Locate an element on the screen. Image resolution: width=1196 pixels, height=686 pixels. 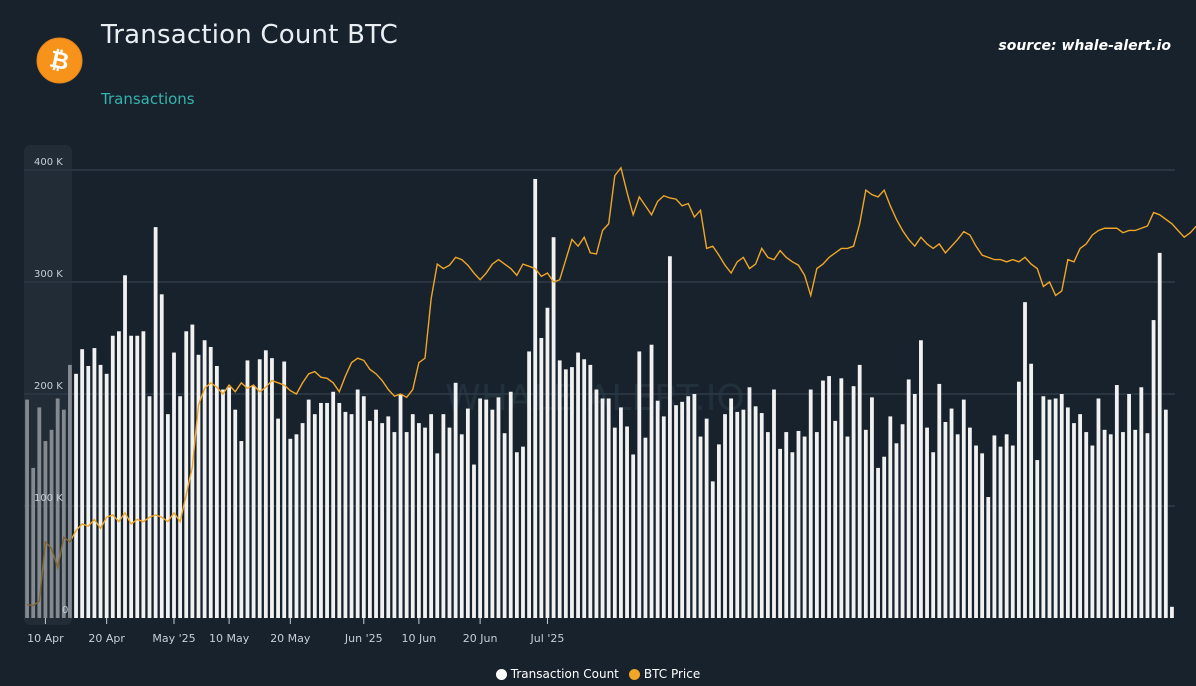
legend-item-btc-price: BTC Price is located at coordinates (664, 674).